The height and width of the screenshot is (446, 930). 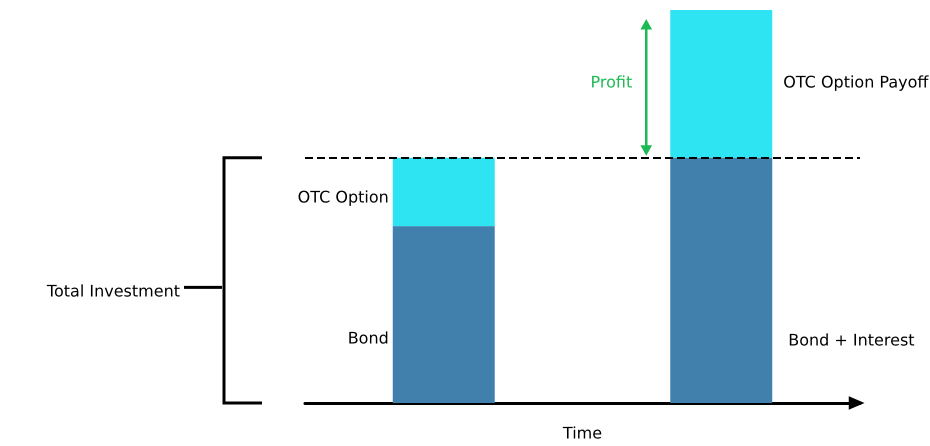 I want to click on annotation: OTC Option Payoff, so click(x=856, y=82).